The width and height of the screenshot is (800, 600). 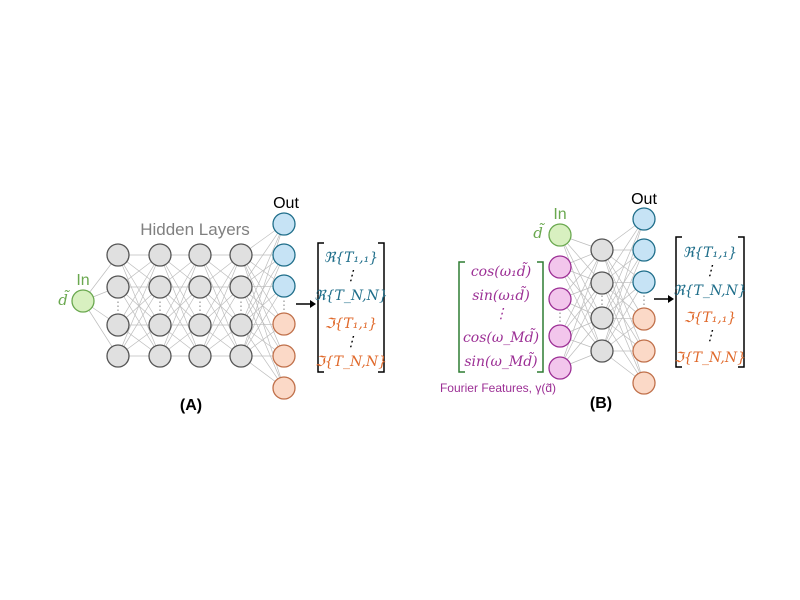 I want to click on panel-a-out-label: Out, so click(x=286, y=203).